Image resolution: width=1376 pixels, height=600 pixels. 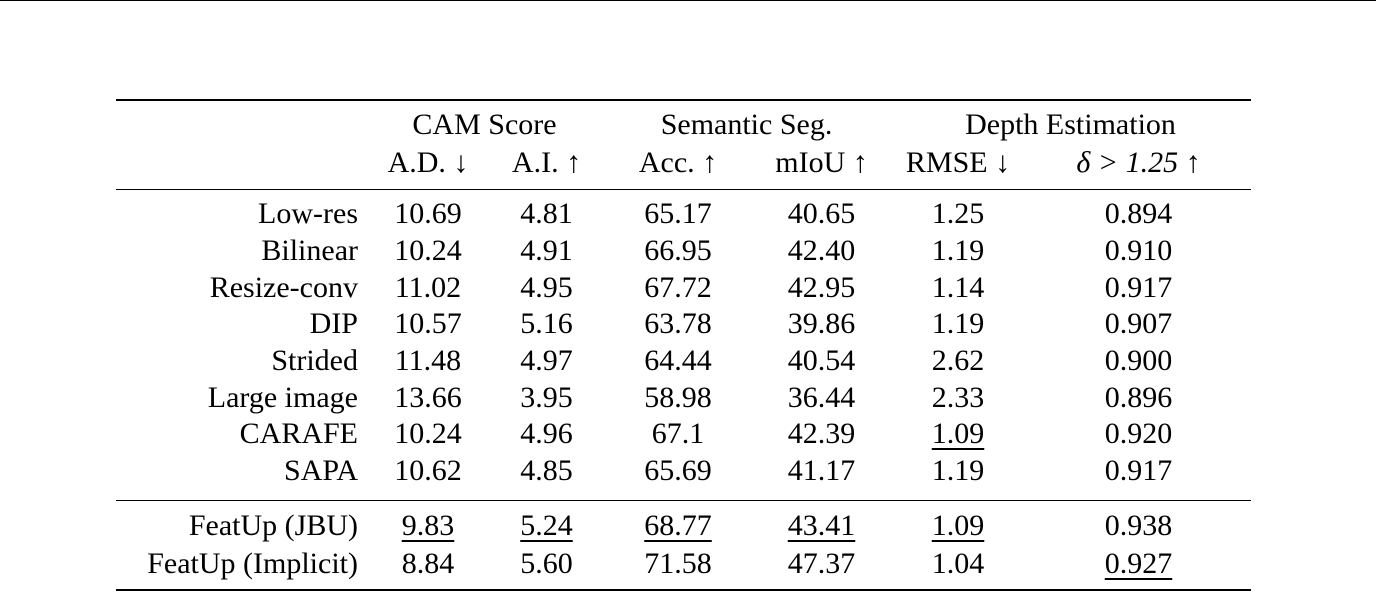 What do you see at coordinates (546, 434) in the screenshot?
I see `table-cell: 4.96` at bounding box center [546, 434].